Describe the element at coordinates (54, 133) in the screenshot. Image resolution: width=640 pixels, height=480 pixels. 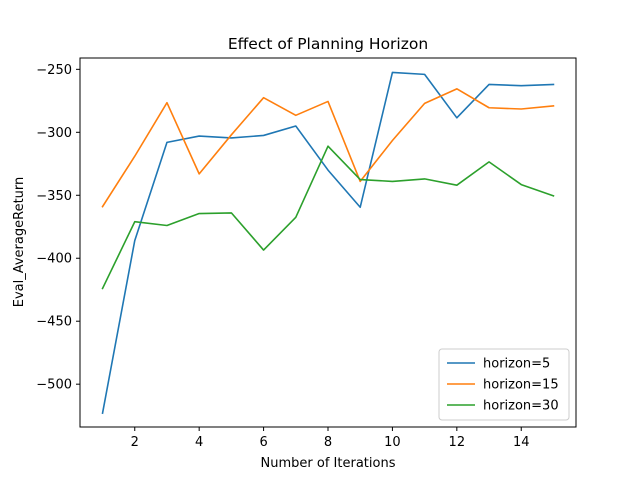
I see `y-tick-label: −300` at that location.